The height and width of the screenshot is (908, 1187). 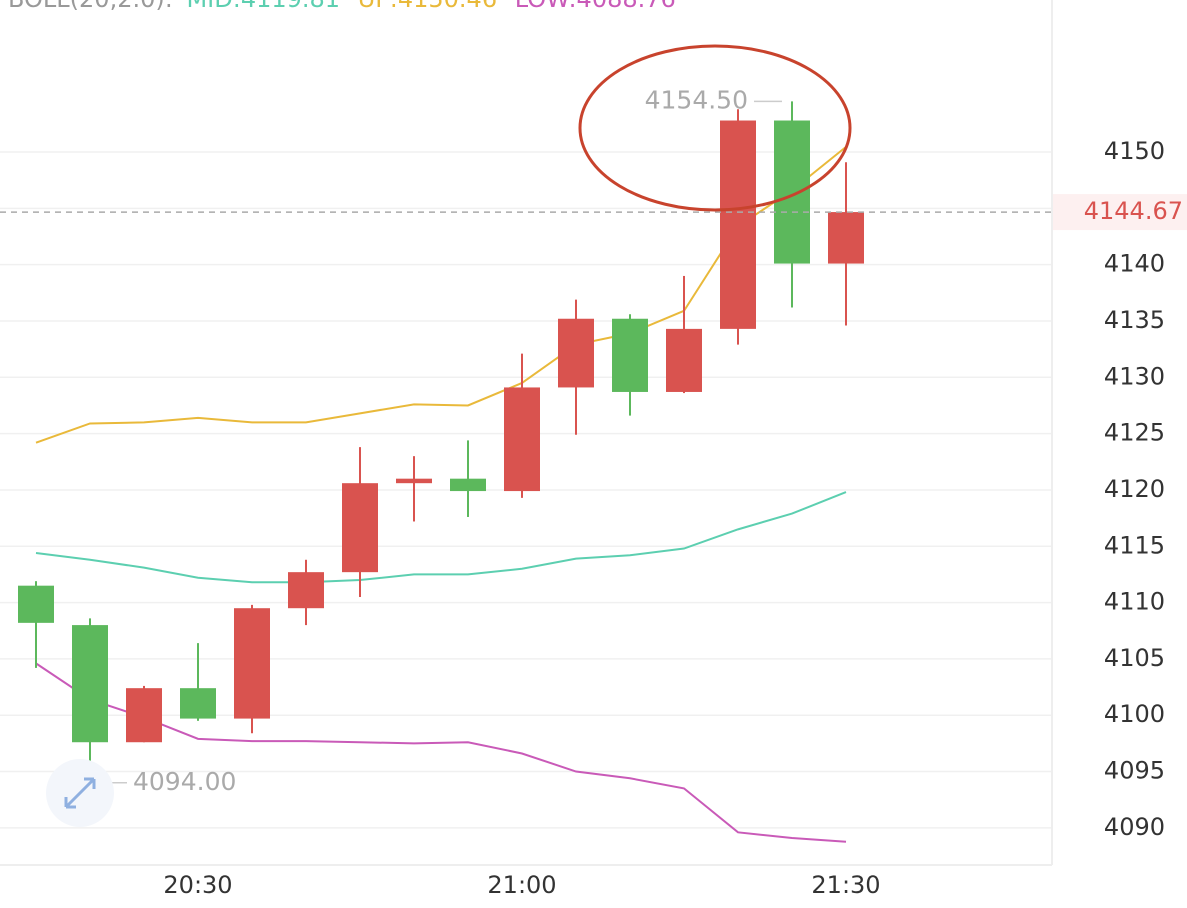 I want to click on x-tick-label: 20:30, so click(x=197, y=885).